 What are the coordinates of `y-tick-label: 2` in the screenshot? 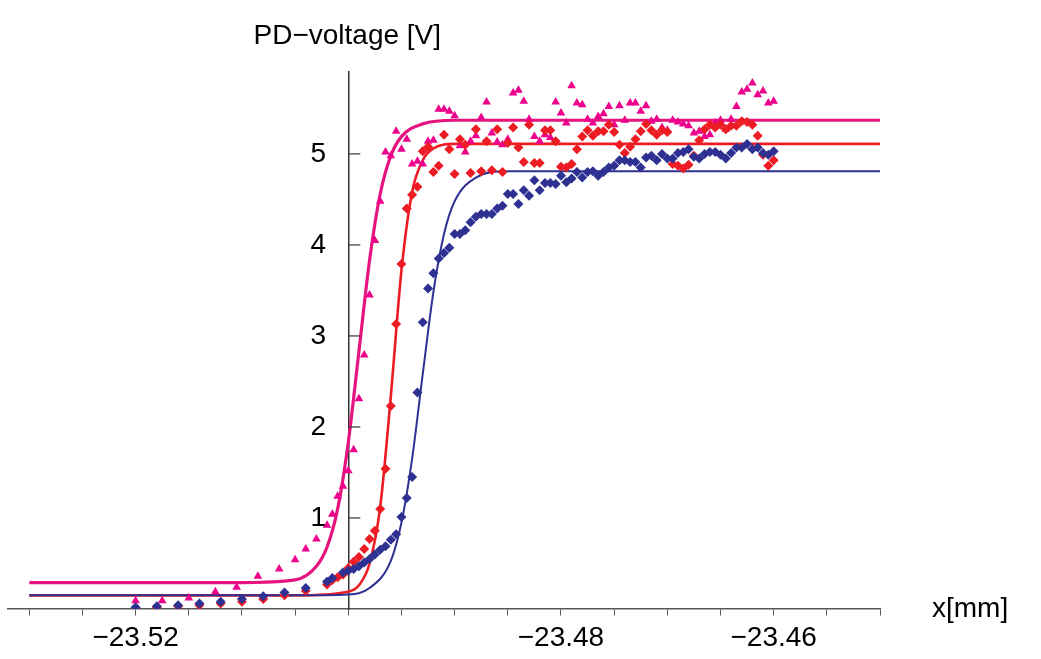 It's located at (318, 425).